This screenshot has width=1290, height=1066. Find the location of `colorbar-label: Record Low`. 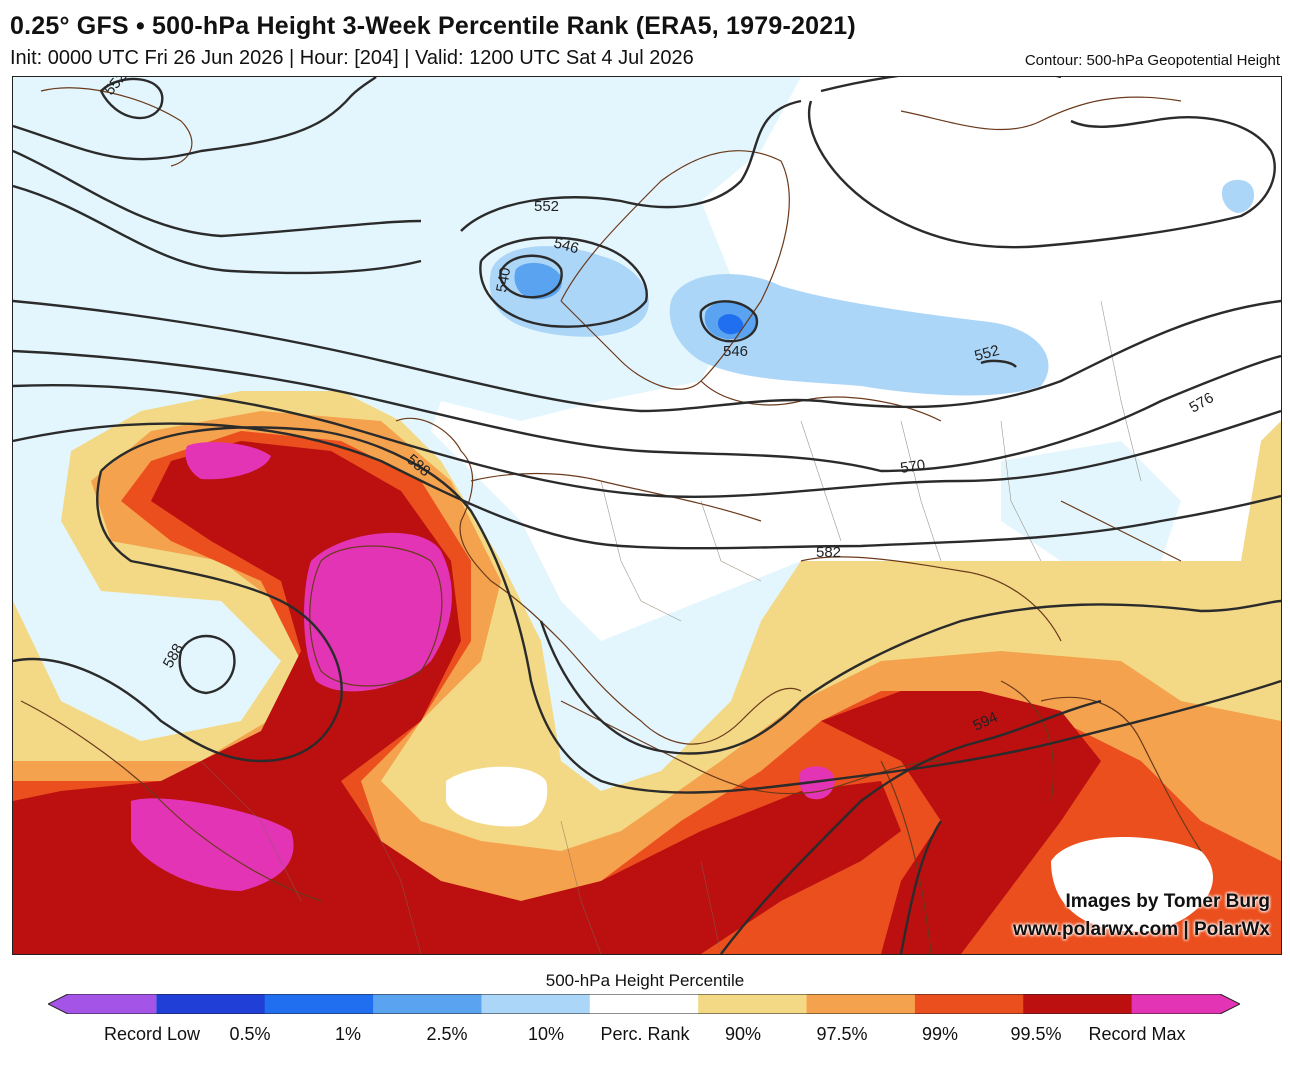

colorbar-label: Record Low is located at coordinates (152, 1034).